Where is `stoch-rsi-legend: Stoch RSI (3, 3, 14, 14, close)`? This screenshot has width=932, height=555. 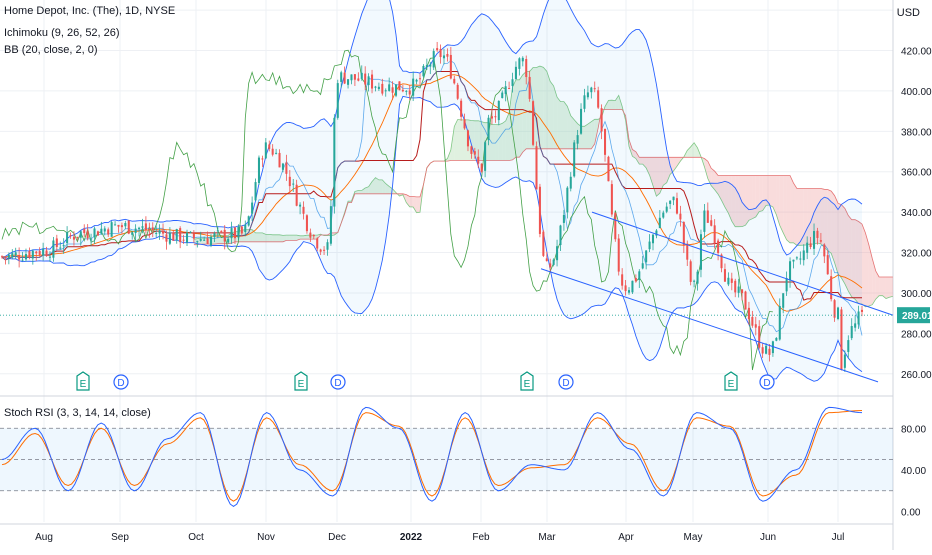
stoch-rsi-legend: Stoch RSI (3, 3, 14, 14, close) is located at coordinates (77, 413).